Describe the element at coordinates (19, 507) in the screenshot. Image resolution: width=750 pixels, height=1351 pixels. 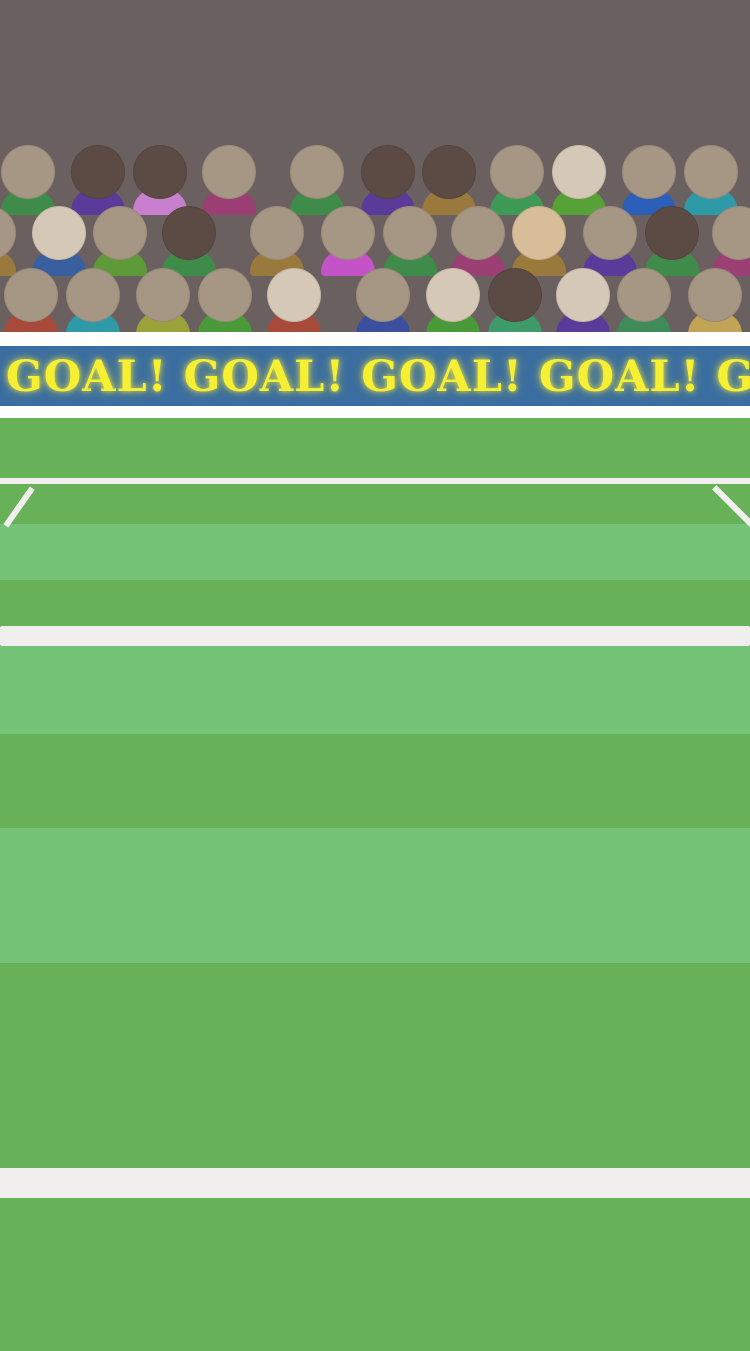
I see `goal-post-left` at that location.